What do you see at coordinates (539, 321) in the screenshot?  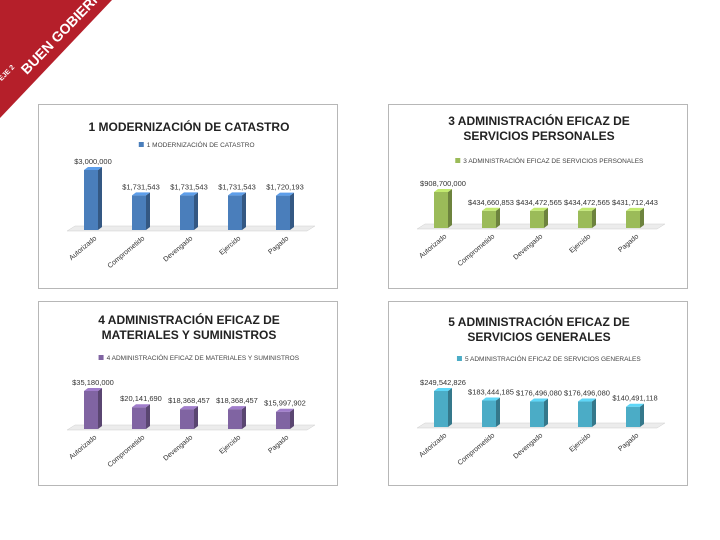 I see `chart-title: 5 ADMINISTRACIÓN EFICAZ DE` at bounding box center [539, 321].